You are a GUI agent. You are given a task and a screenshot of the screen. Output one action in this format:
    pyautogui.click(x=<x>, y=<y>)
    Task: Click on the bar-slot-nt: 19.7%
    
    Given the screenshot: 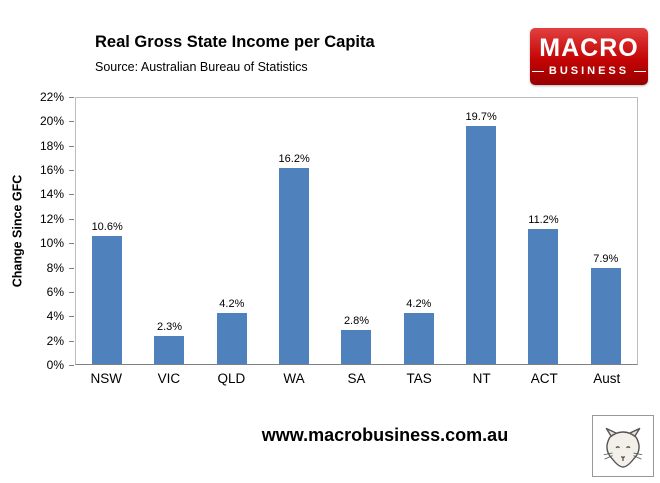 What is the action you would take?
    pyautogui.click(x=481, y=231)
    